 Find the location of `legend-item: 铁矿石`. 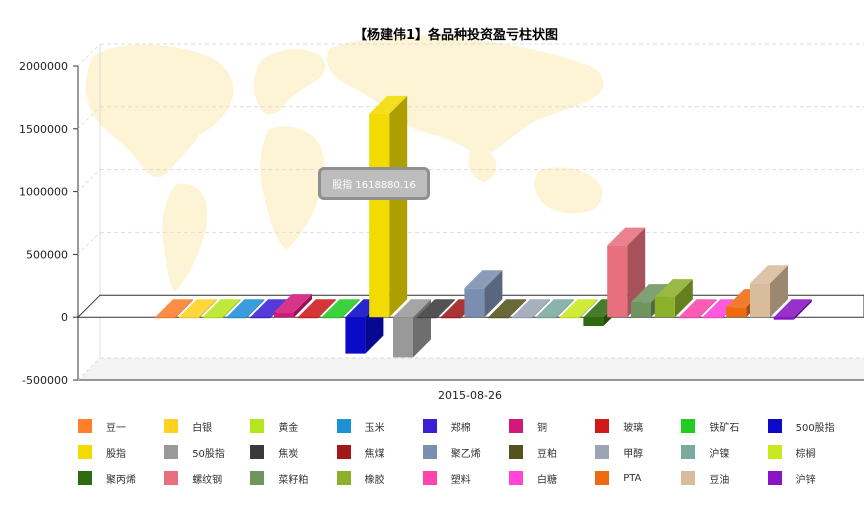

legend-item: 铁矿石 is located at coordinates (710, 426).